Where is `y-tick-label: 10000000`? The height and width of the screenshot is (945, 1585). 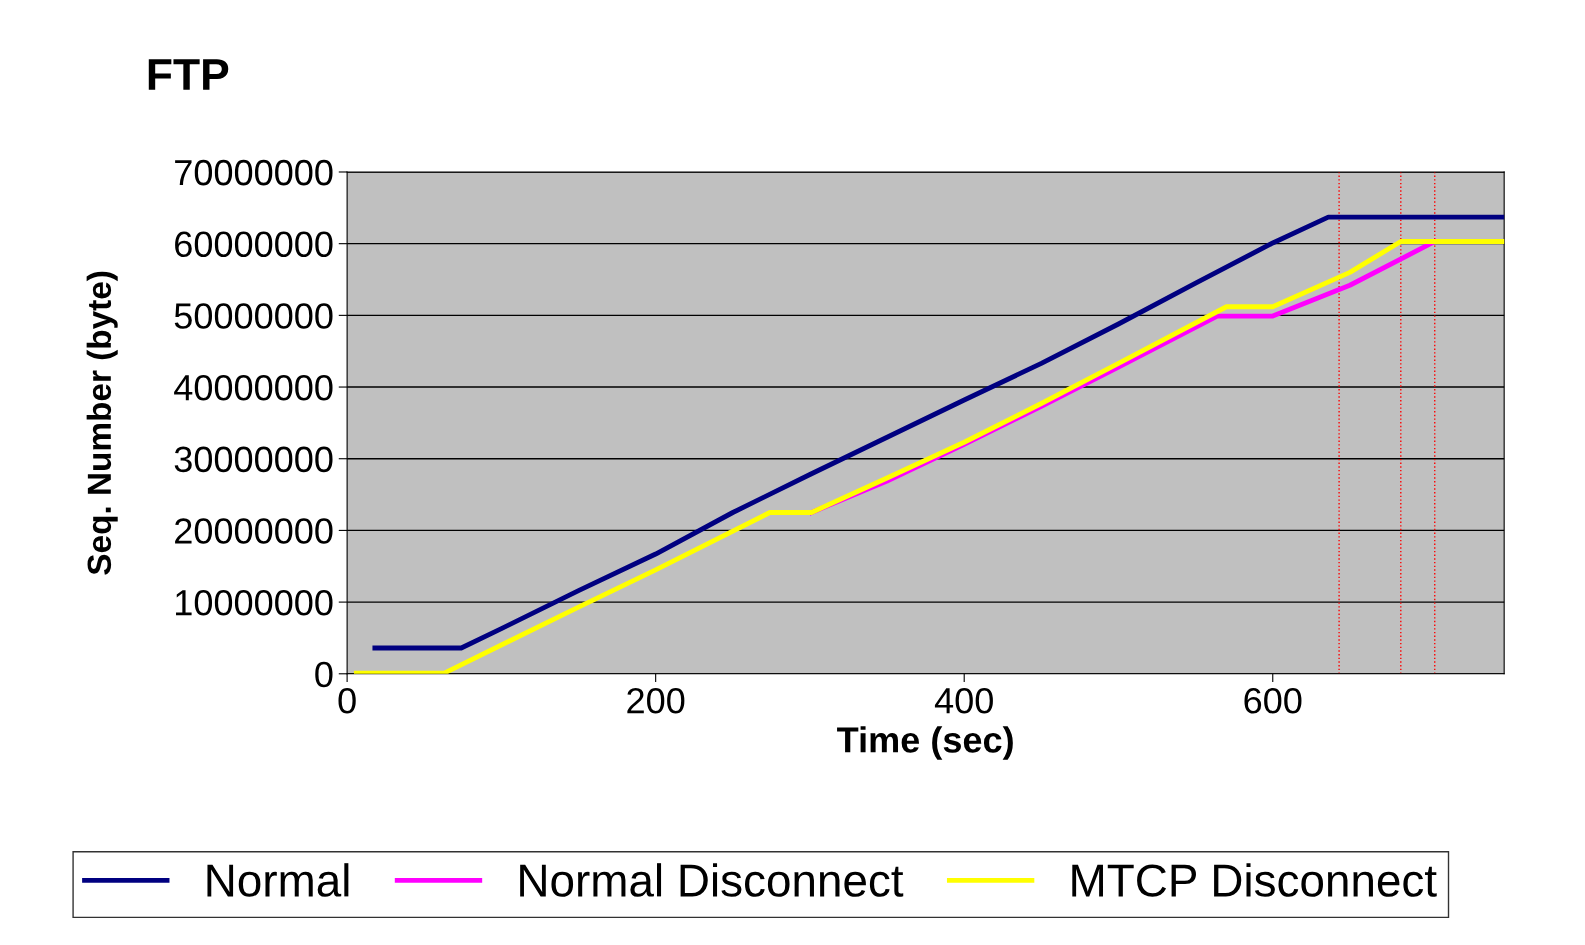
y-tick-label: 10000000 is located at coordinates (254, 602).